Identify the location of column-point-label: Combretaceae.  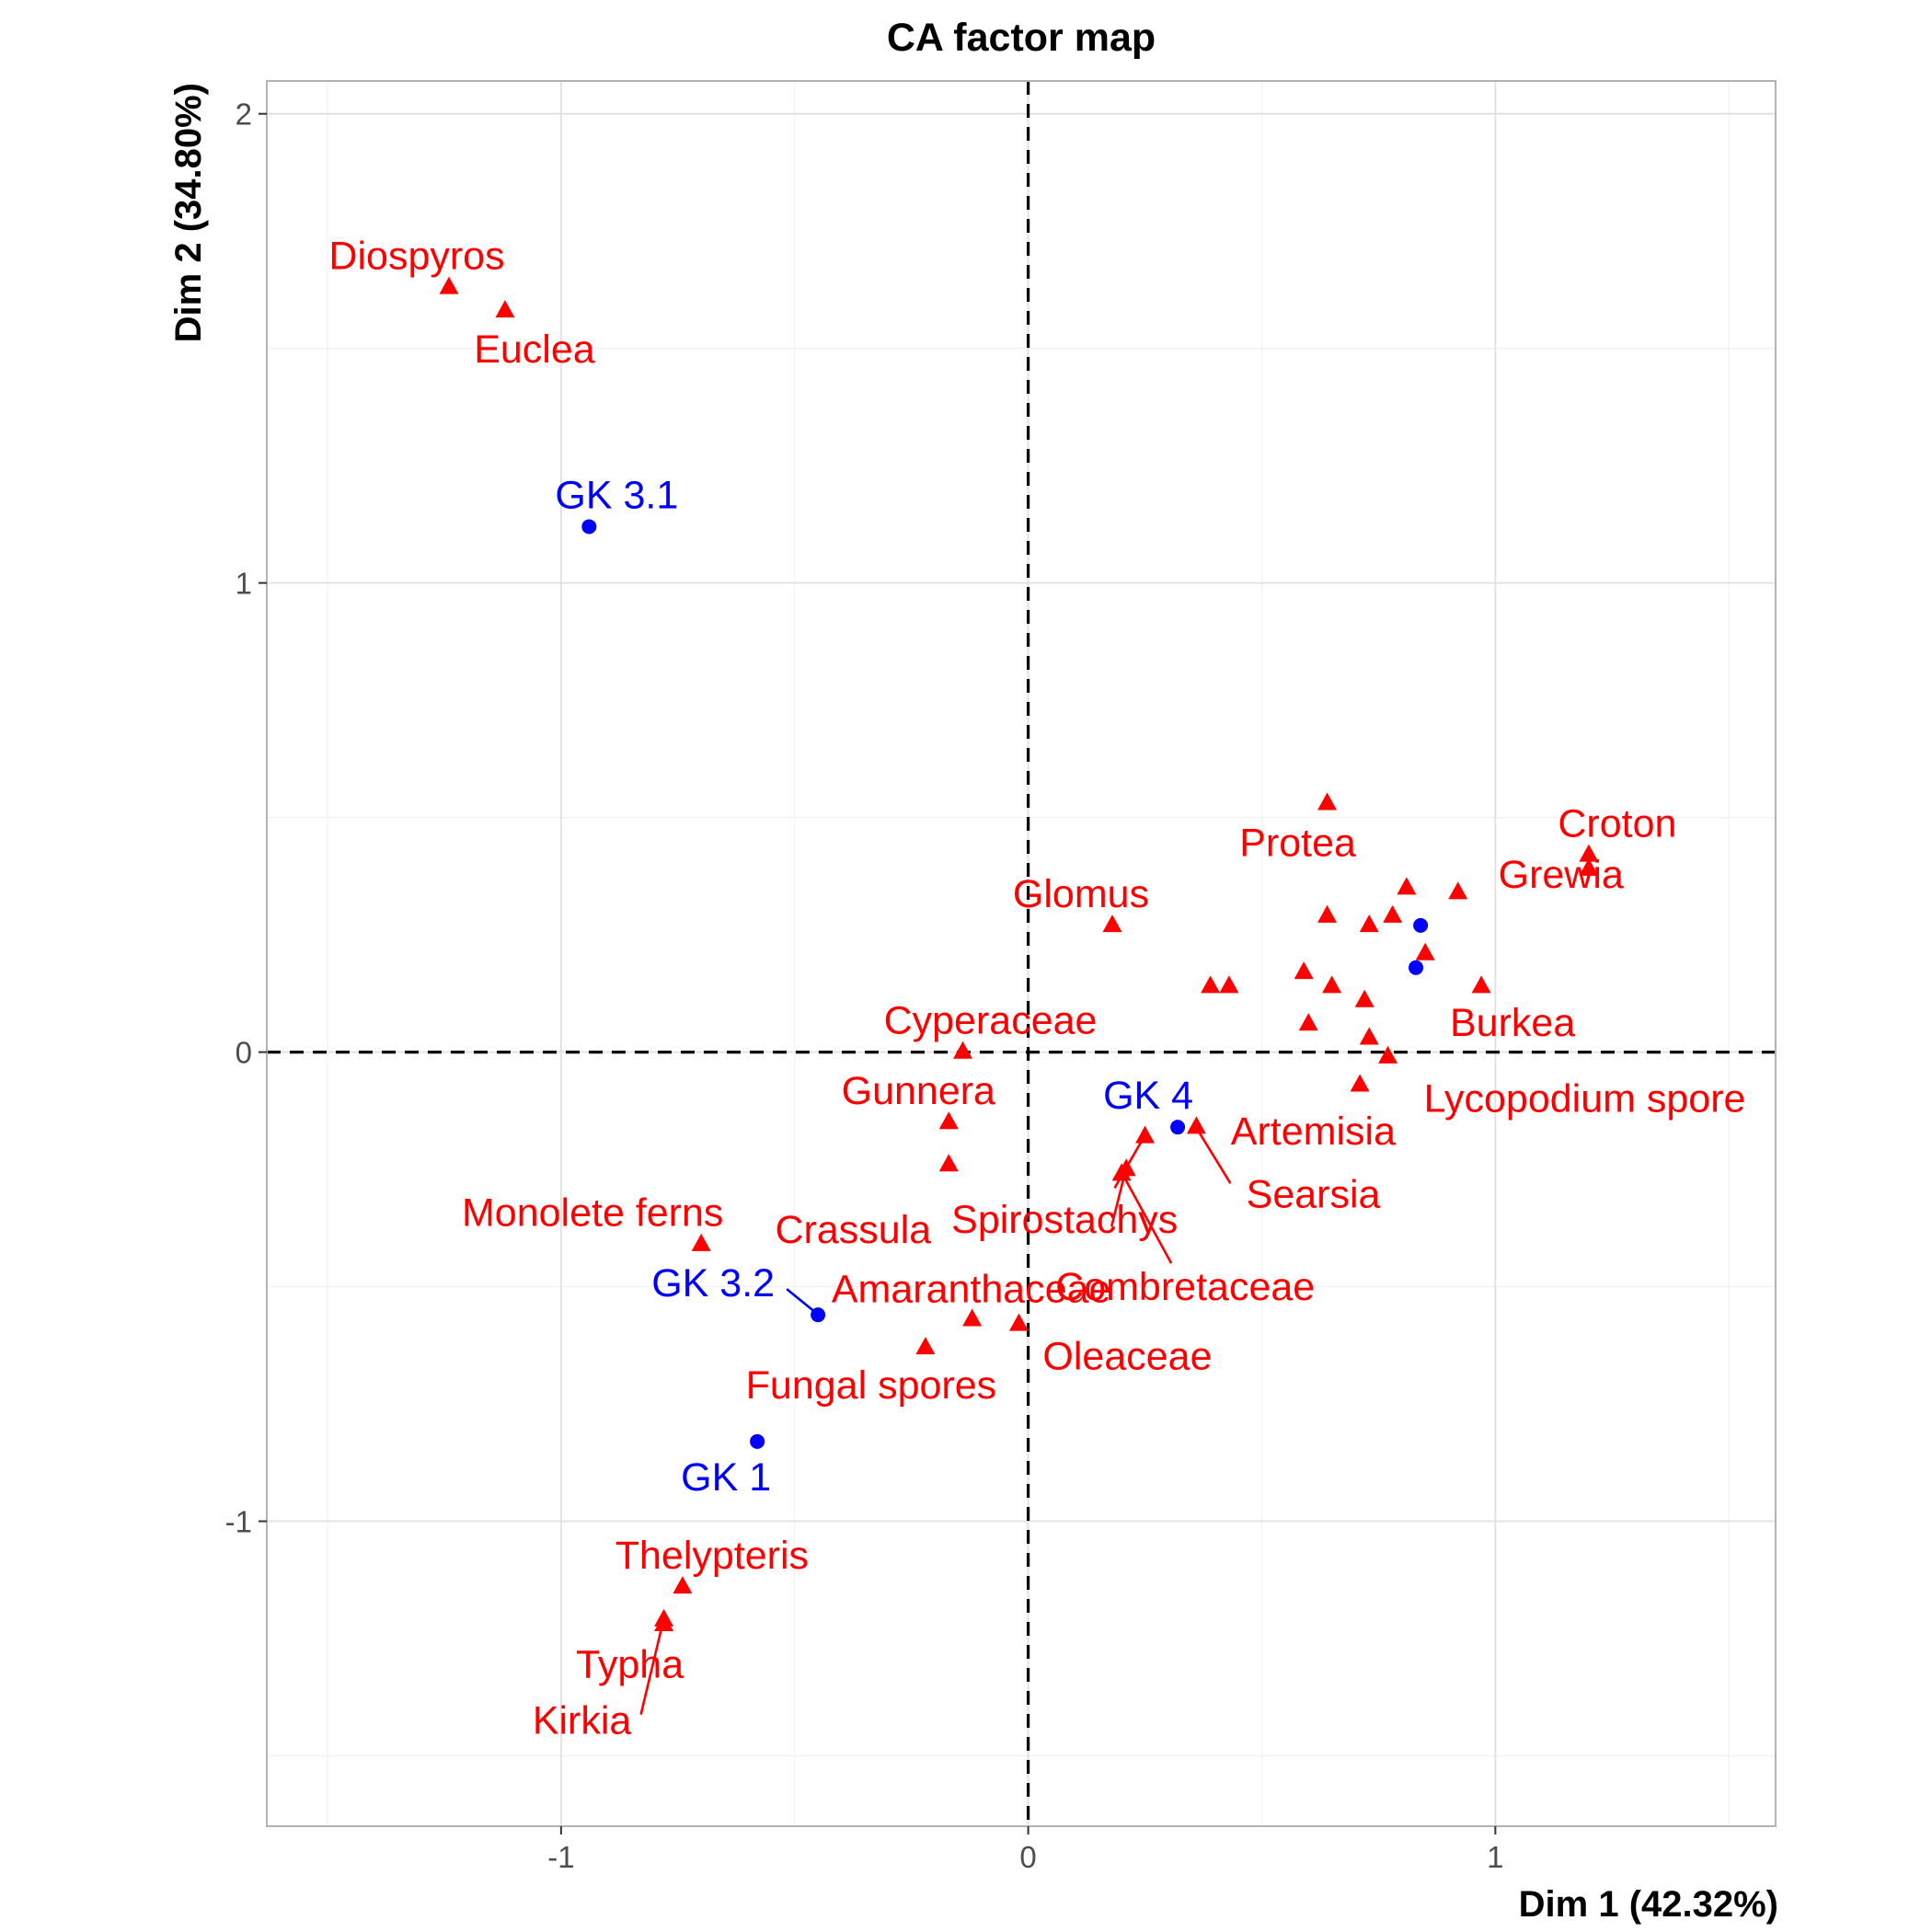
(1185, 1287).